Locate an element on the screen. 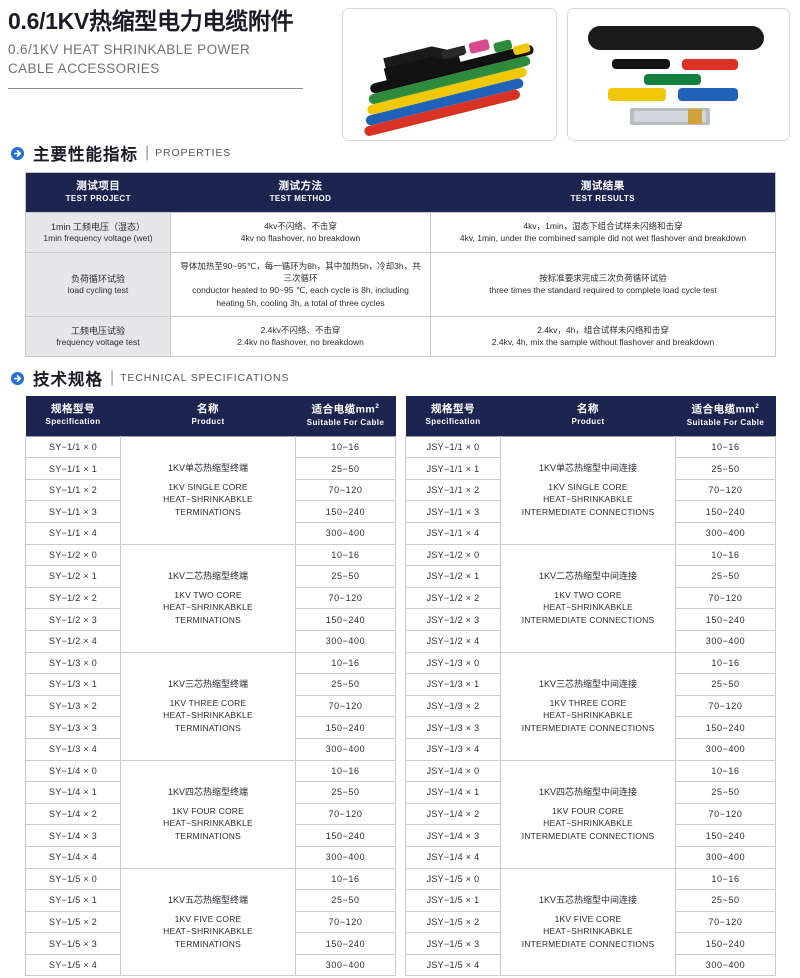 The width and height of the screenshot is (800, 978). product-name-en: 1KV TWO CORE HEAT−SHRINKABKLE TERMINATIONS is located at coordinates (208, 607).